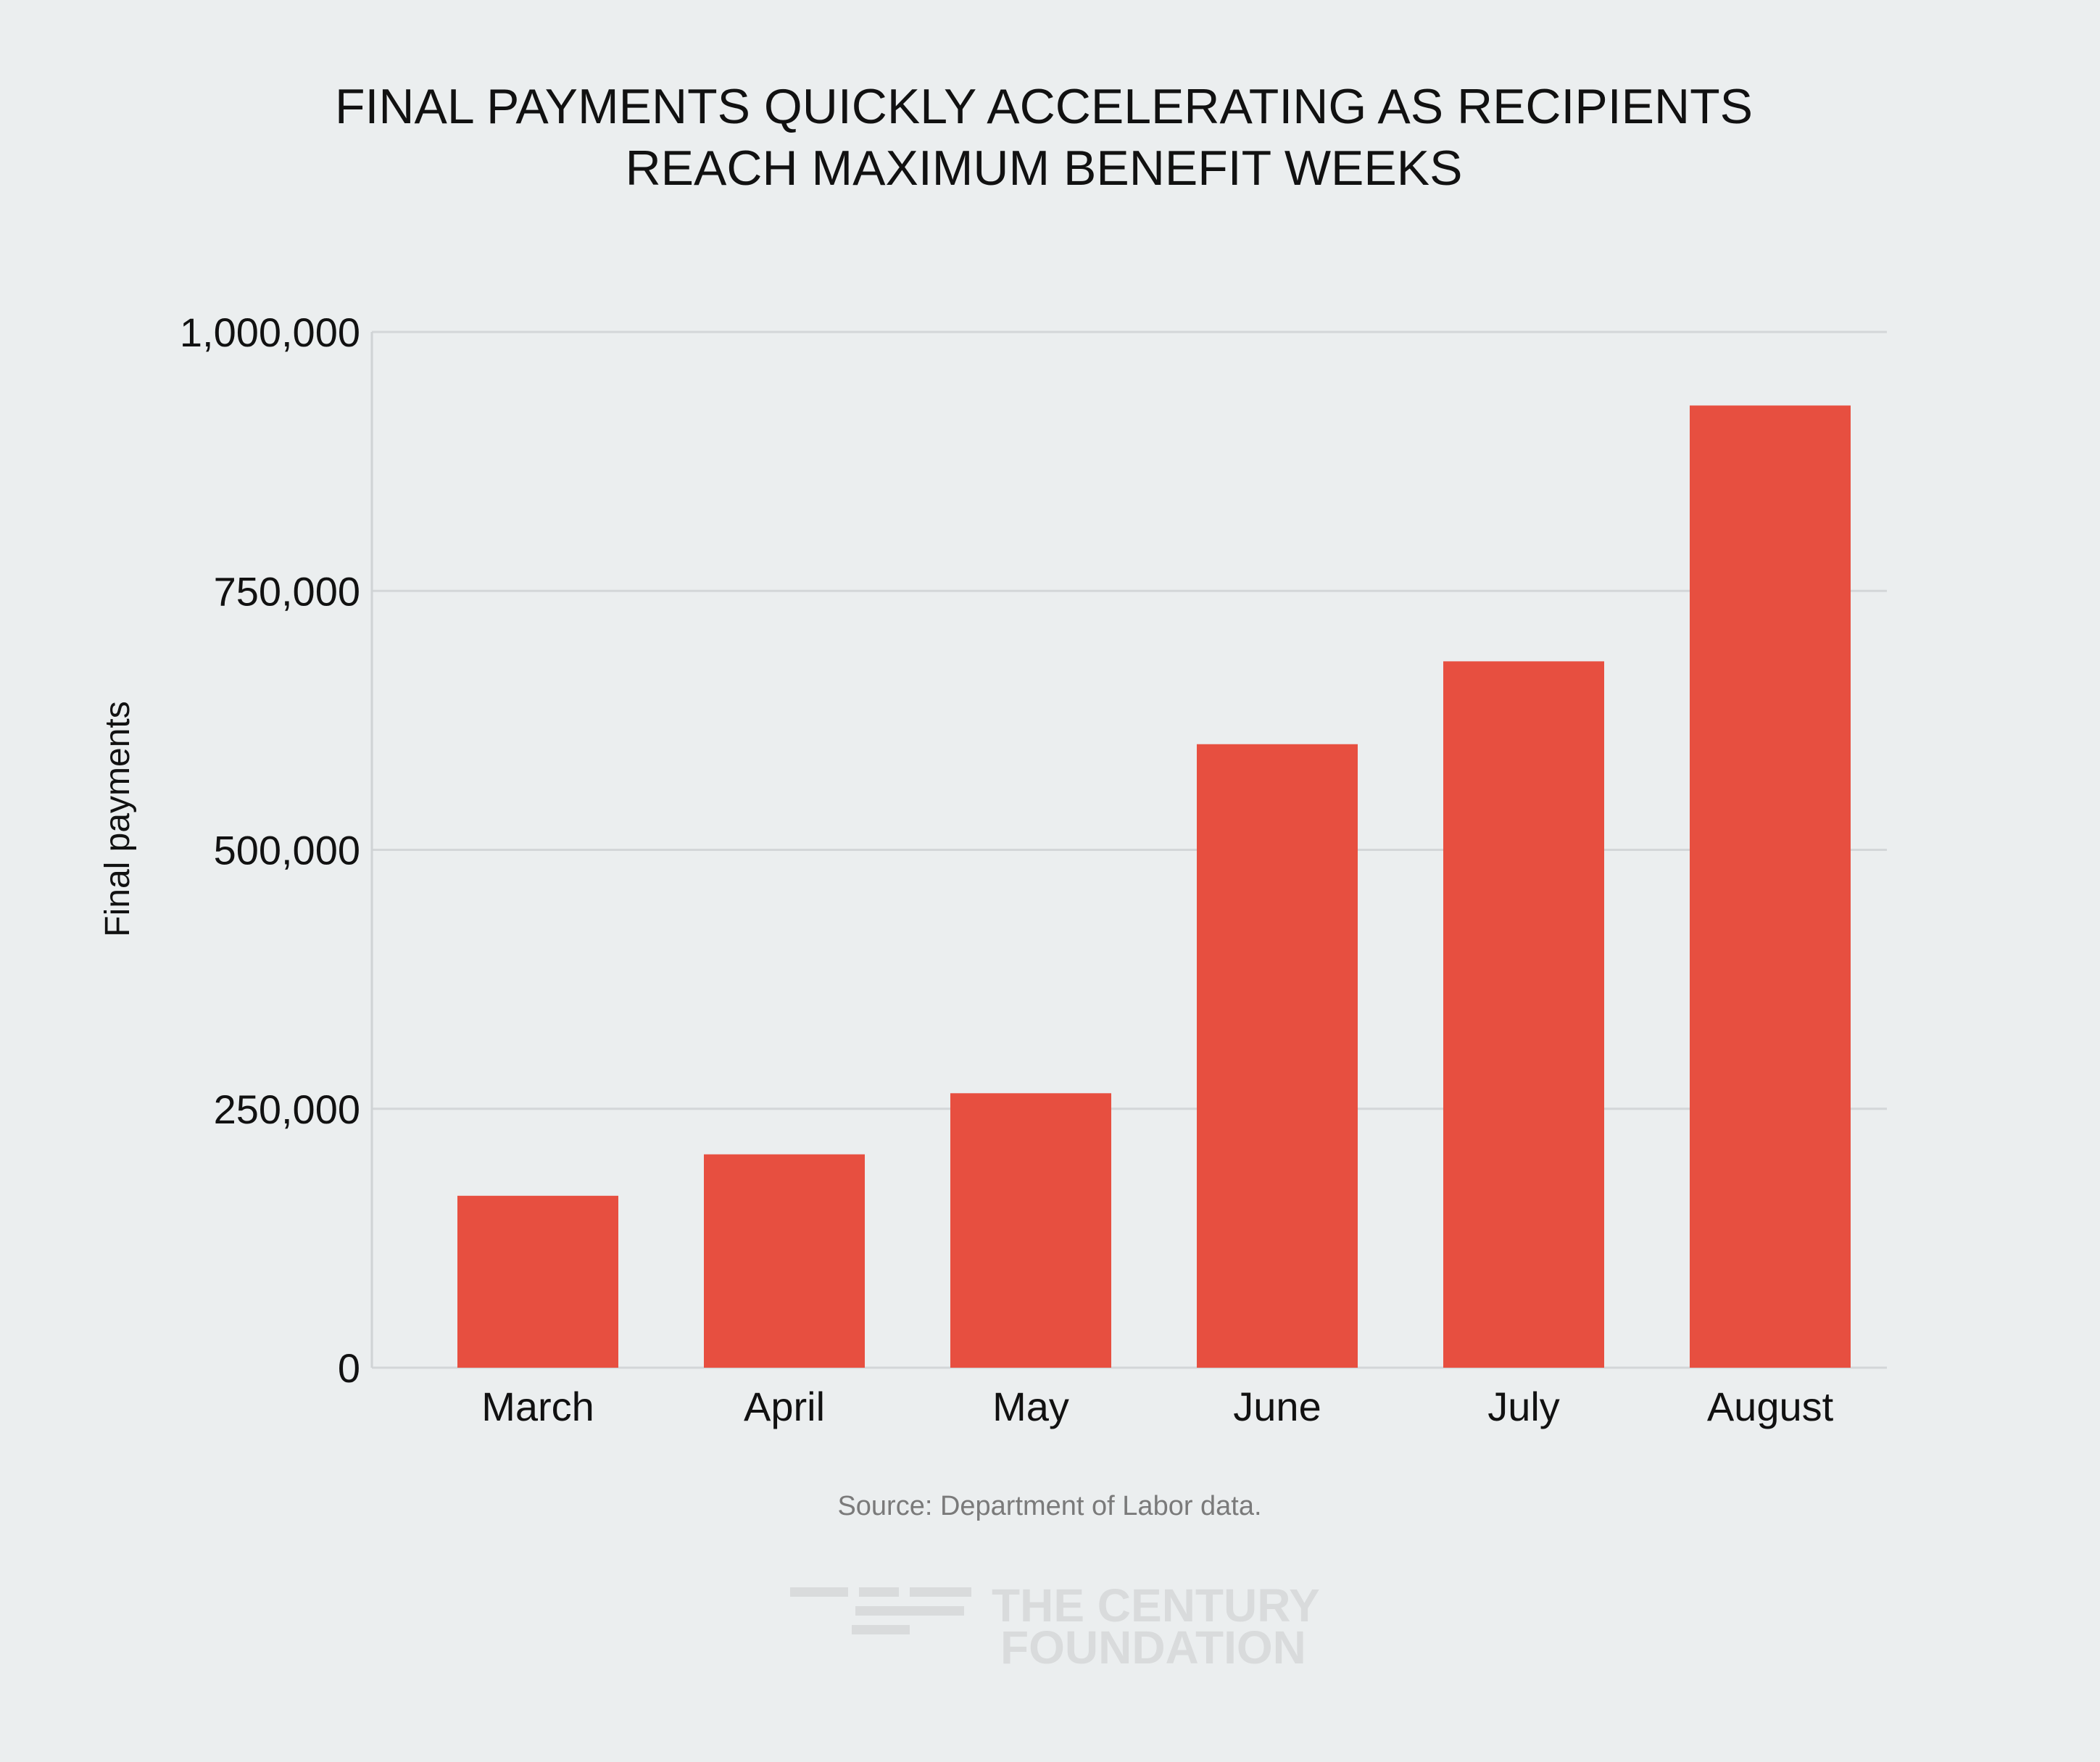 The image size is (2100, 1762). Describe the element at coordinates (1157, 1406) in the screenshot. I see `x-axis-ticks: March April May June July August` at that location.